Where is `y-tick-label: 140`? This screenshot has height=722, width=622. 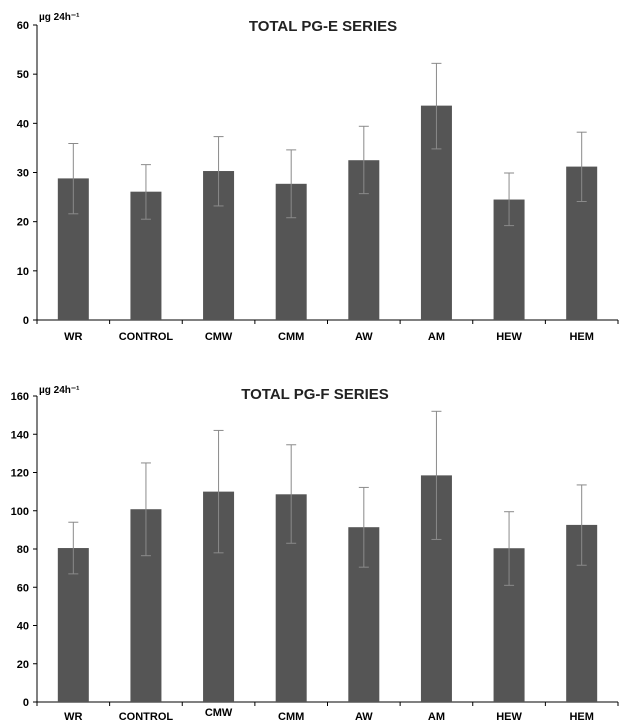
y-tick-label: 140 is located at coordinates (20, 435).